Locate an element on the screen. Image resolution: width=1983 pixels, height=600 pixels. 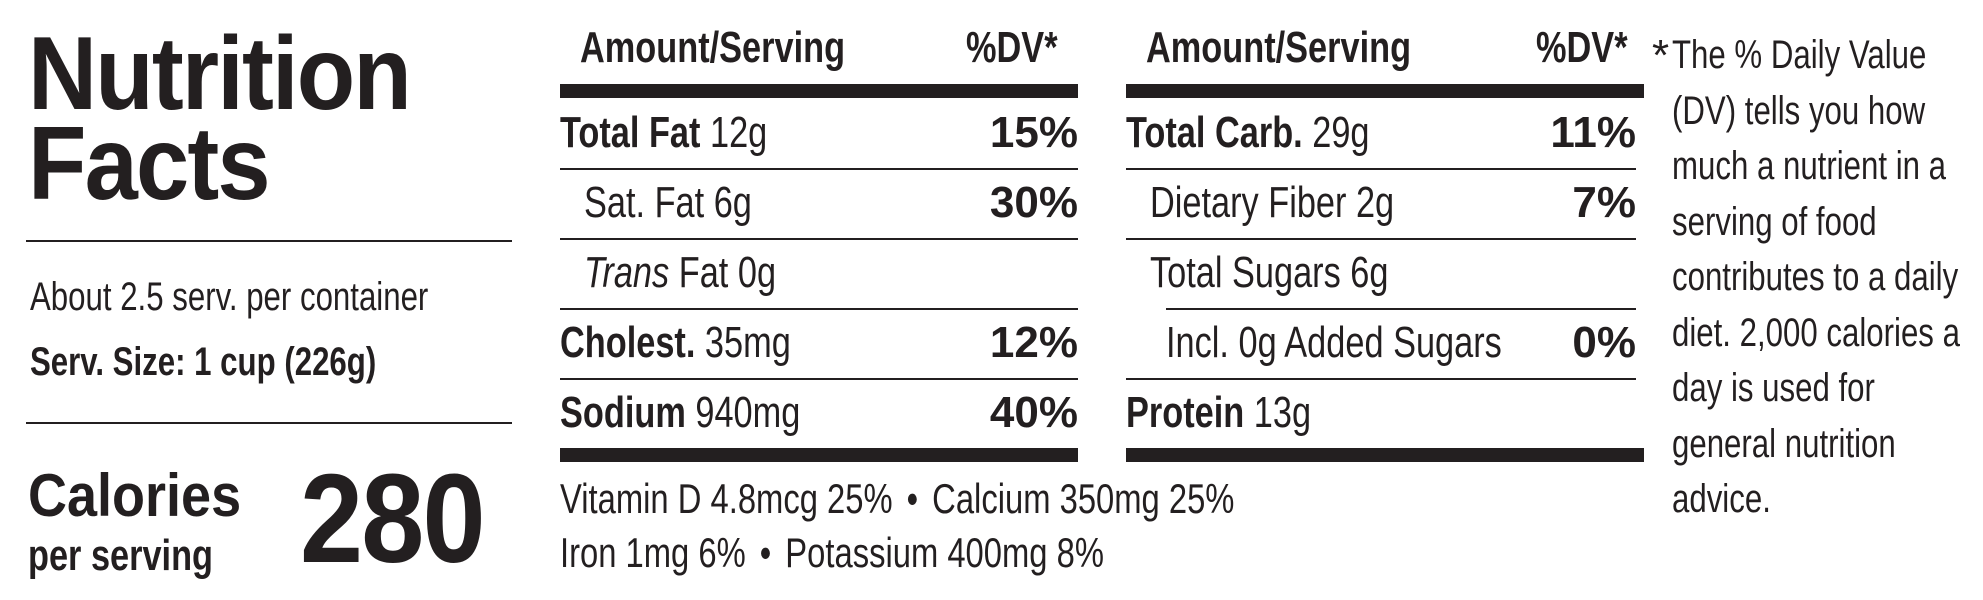
nutrient-row-cholesterol: Cholest. 35mg 12% is located at coordinates (819, 342).